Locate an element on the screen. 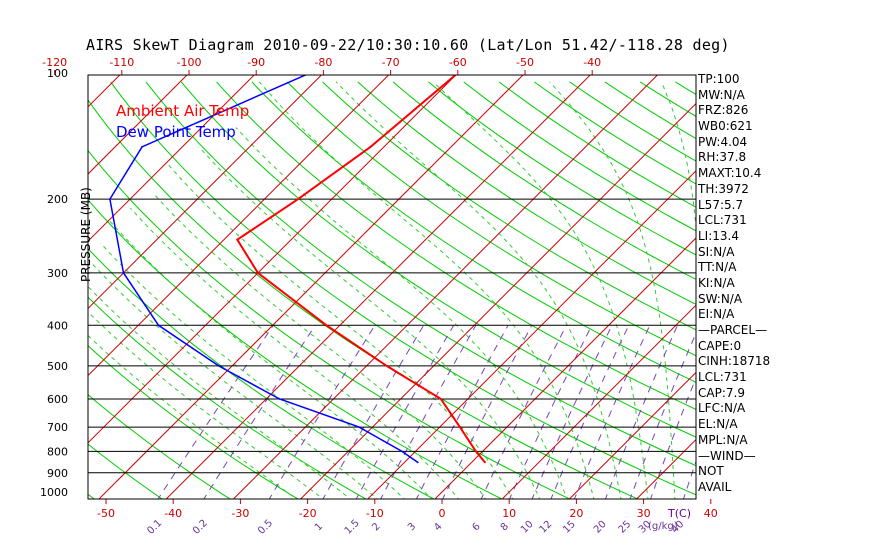  top-tick-label: -50 is located at coordinates (525, 62).